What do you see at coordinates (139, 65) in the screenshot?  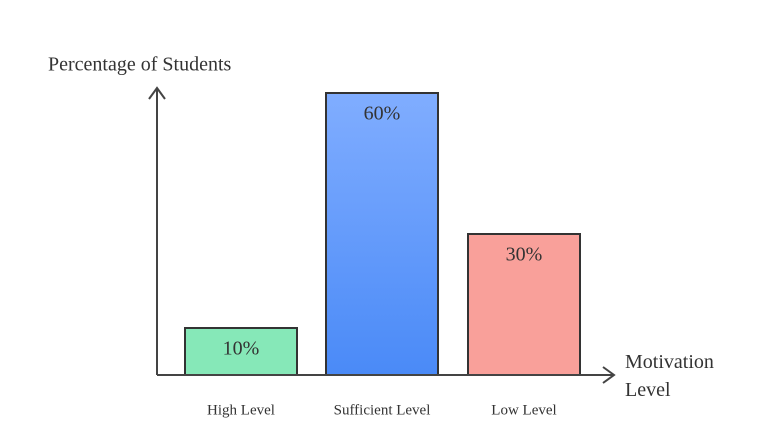 I see `y-axis-label: Percentage of Students` at bounding box center [139, 65].